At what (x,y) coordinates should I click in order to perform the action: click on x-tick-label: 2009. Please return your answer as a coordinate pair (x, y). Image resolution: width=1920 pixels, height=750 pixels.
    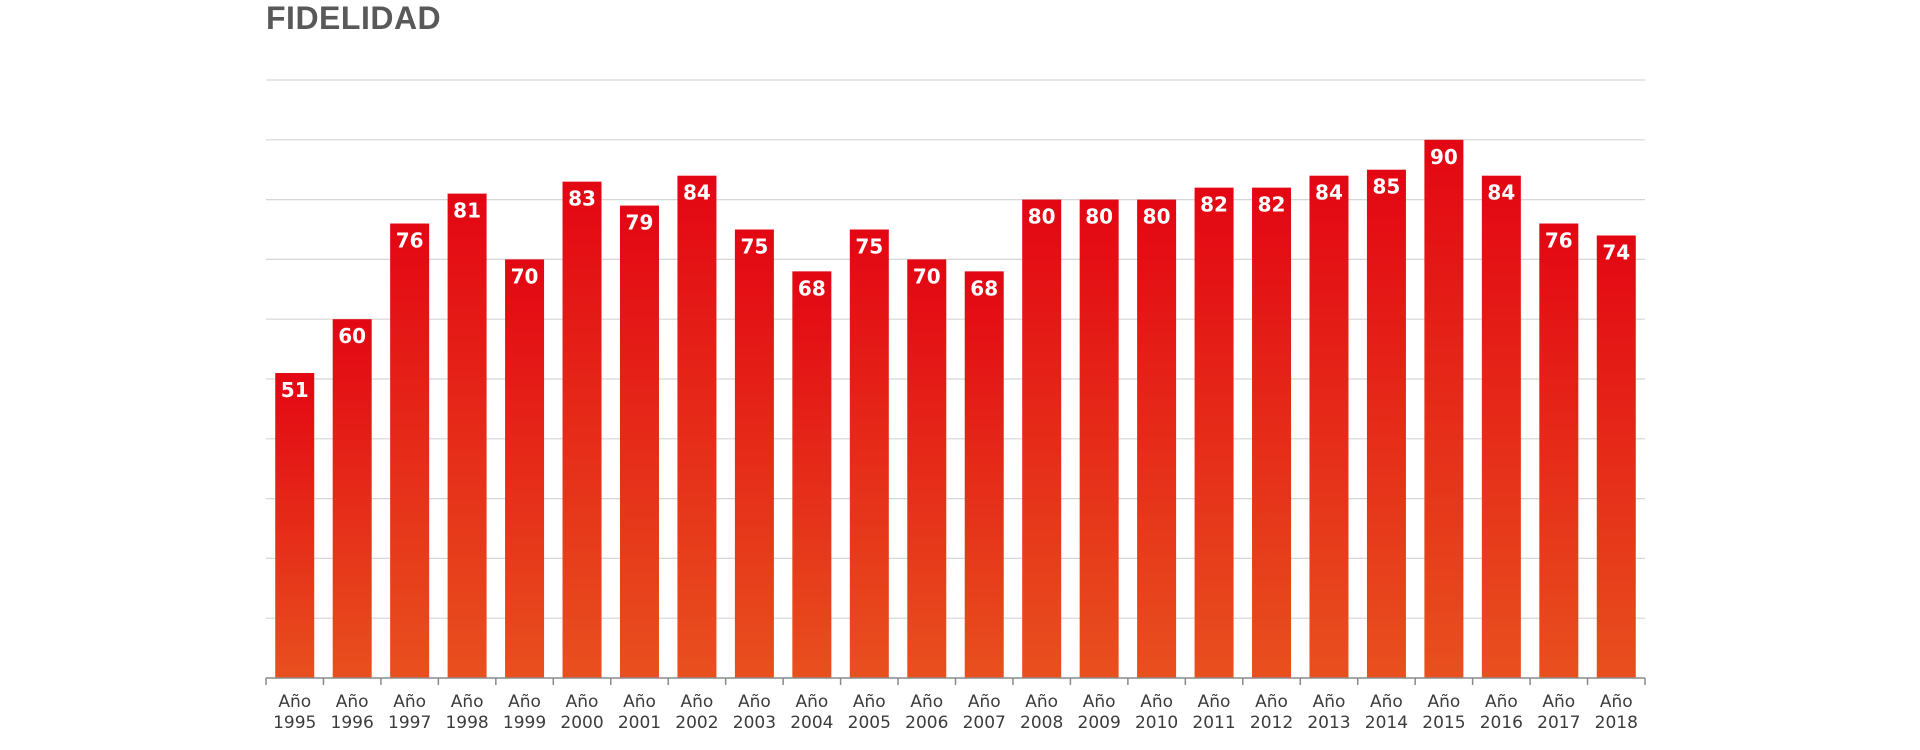
    Looking at the image, I should click on (1099, 723).